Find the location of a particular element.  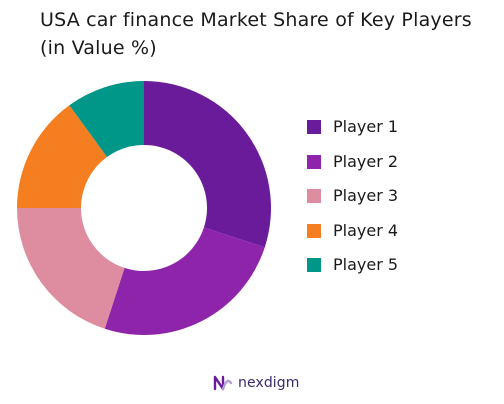

nexdigm-logo: nexdigm is located at coordinates (256, 383).